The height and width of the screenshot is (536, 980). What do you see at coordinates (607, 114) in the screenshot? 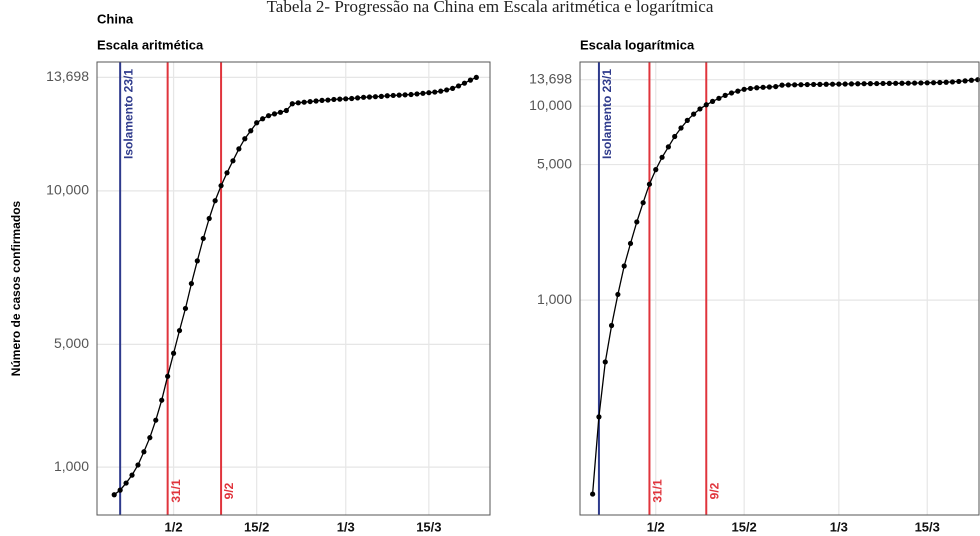
I see `reference-label: Isolamento 23/1` at bounding box center [607, 114].